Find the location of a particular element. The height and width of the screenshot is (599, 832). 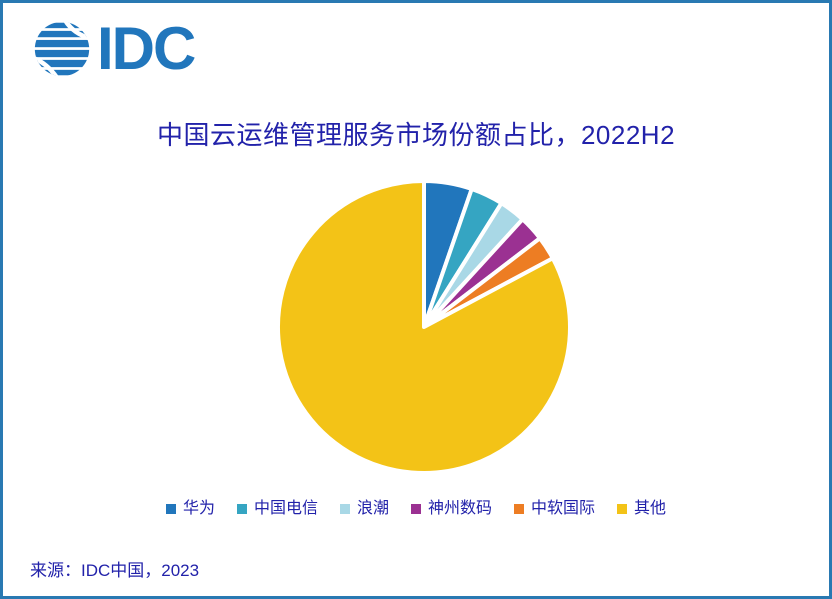

legend-item-华为: 华为 is located at coordinates (190, 508).